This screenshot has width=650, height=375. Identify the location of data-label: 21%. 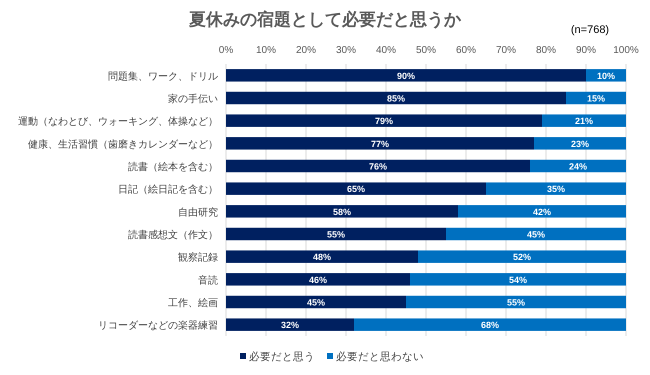
(584, 121).